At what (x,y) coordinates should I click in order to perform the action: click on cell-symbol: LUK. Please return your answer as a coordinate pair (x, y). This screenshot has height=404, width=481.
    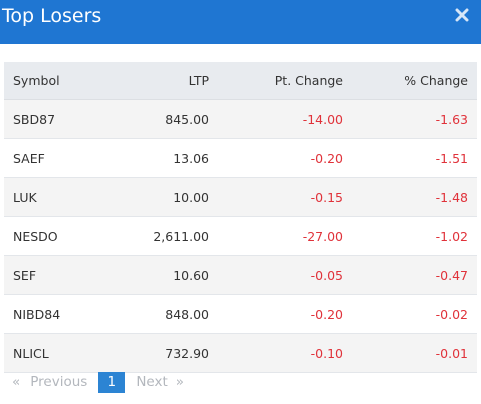
    Looking at the image, I should click on (59, 197).